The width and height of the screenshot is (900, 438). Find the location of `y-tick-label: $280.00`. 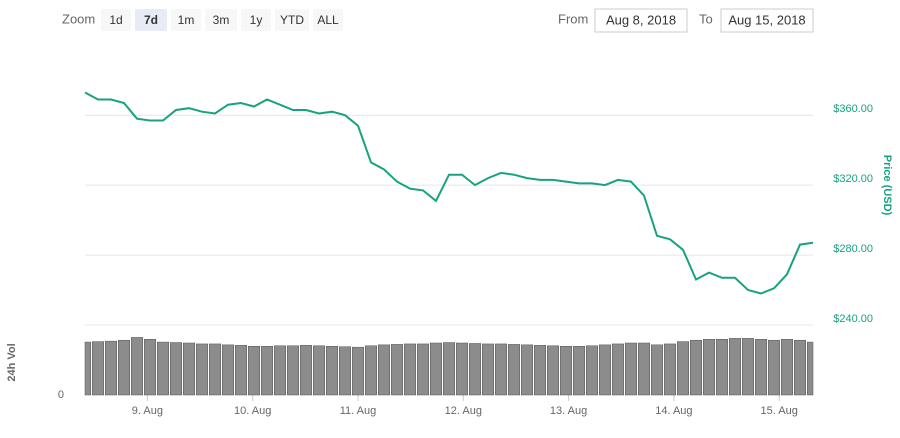

y-tick-label: $280.00 is located at coordinates (853, 249).